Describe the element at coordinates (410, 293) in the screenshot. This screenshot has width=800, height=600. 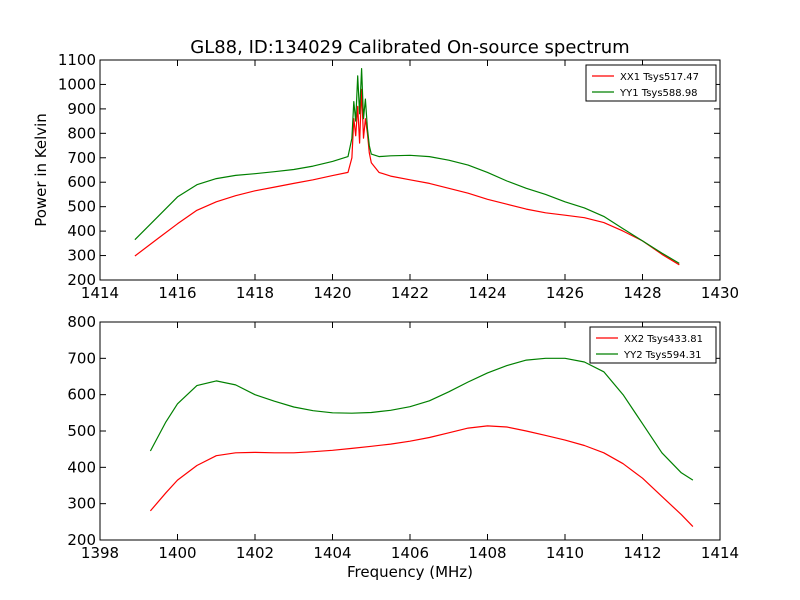
I see `top-x-tick-label: 1422` at that location.